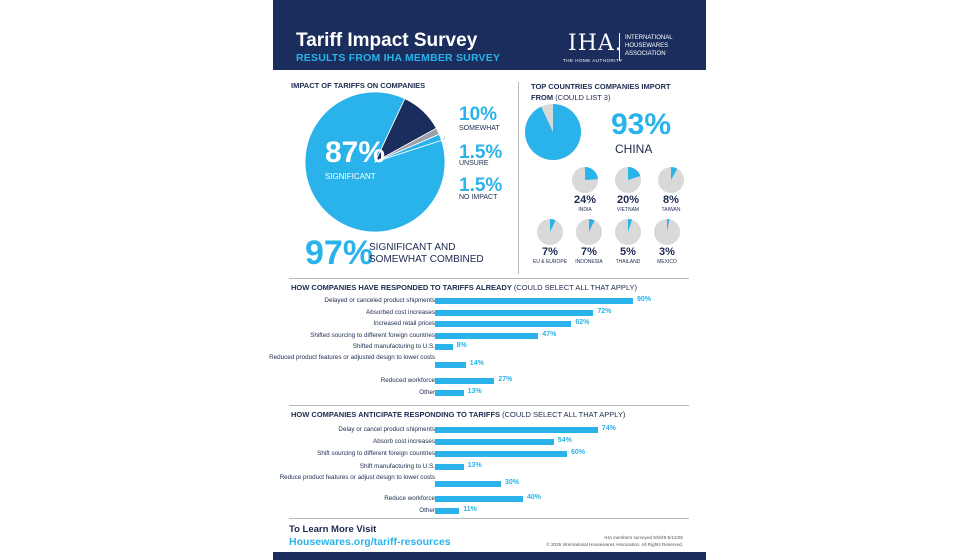  What do you see at coordinates (489, 556) in the screenshot?
I see `footer-band` at bounding box center [489, 556].